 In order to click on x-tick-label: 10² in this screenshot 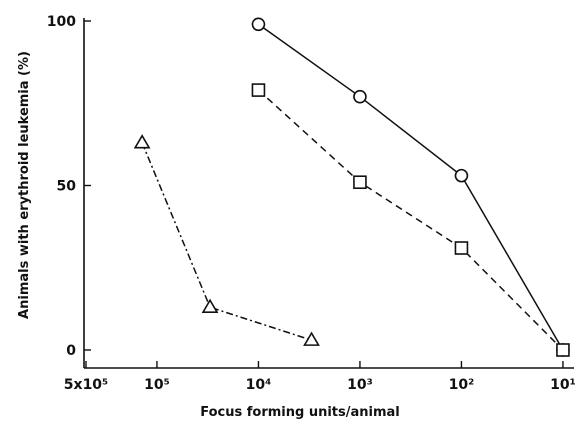, I will do `click(462, 385)`.